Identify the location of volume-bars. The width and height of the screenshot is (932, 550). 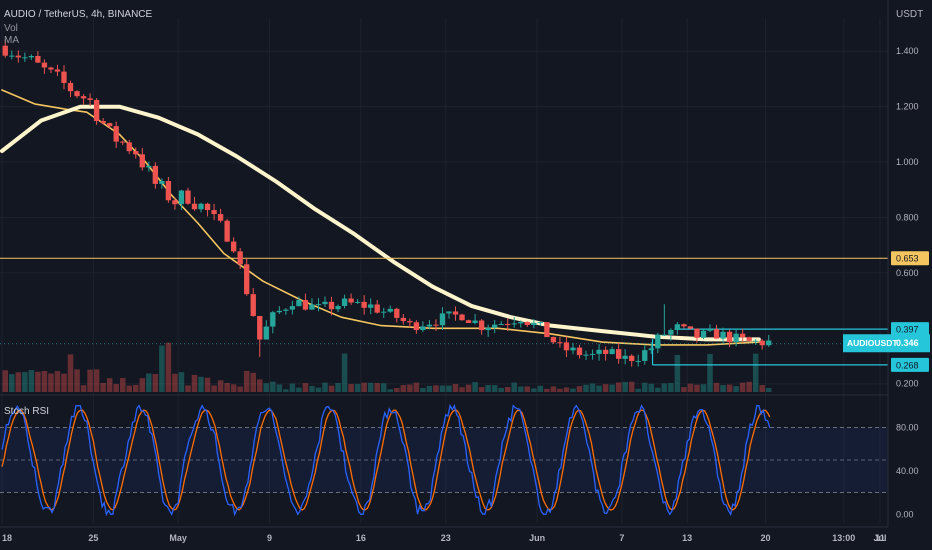
(387, 367).